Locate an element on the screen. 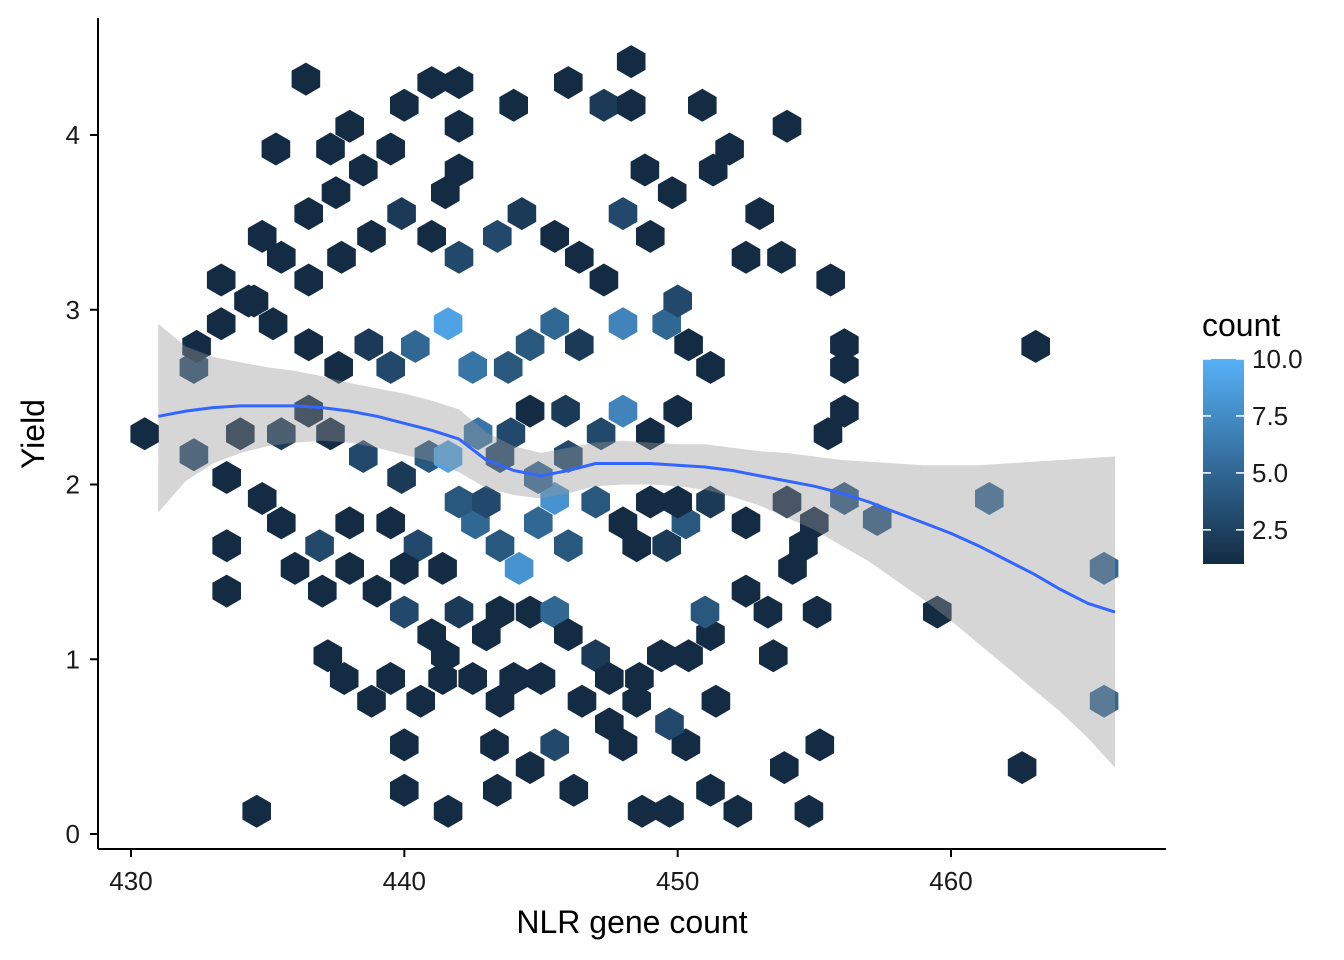  legend-ticks: 2.5 5.0 7.5 10.0 is located at coordinates (1253, 444).